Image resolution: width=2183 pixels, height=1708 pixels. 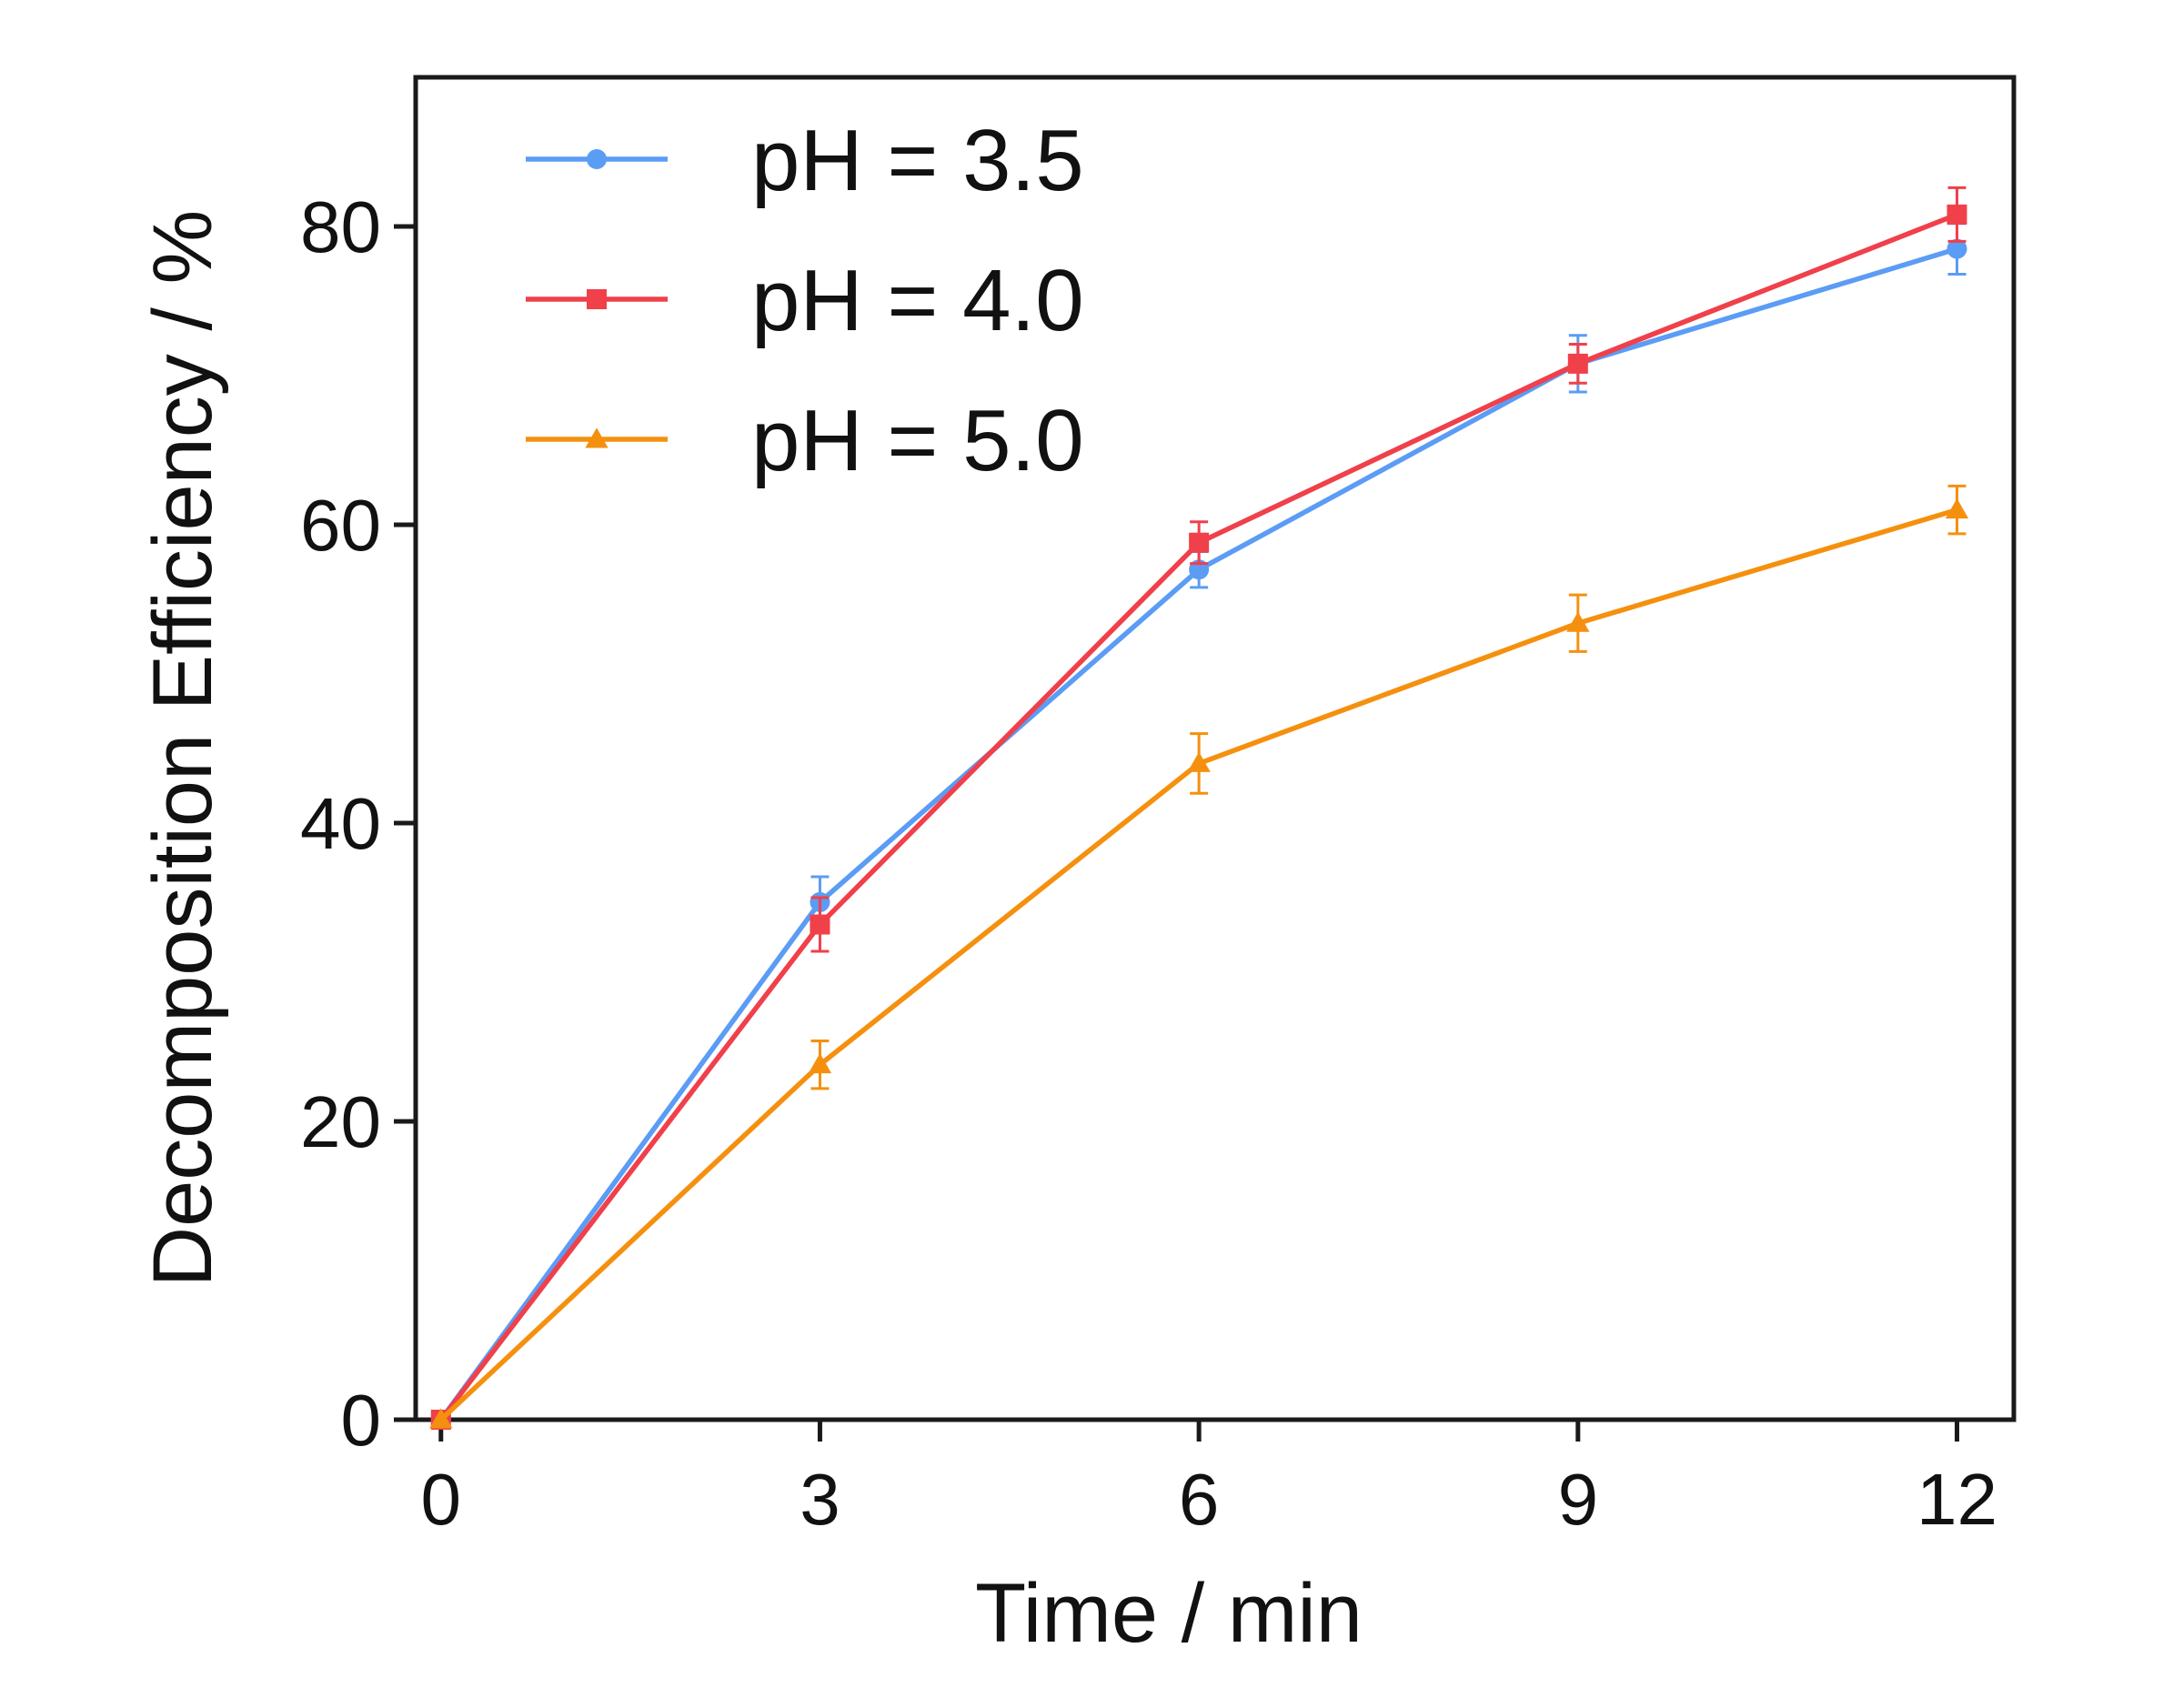 I want to click on x-tick-label: 3, so click(x=820, y=1499).